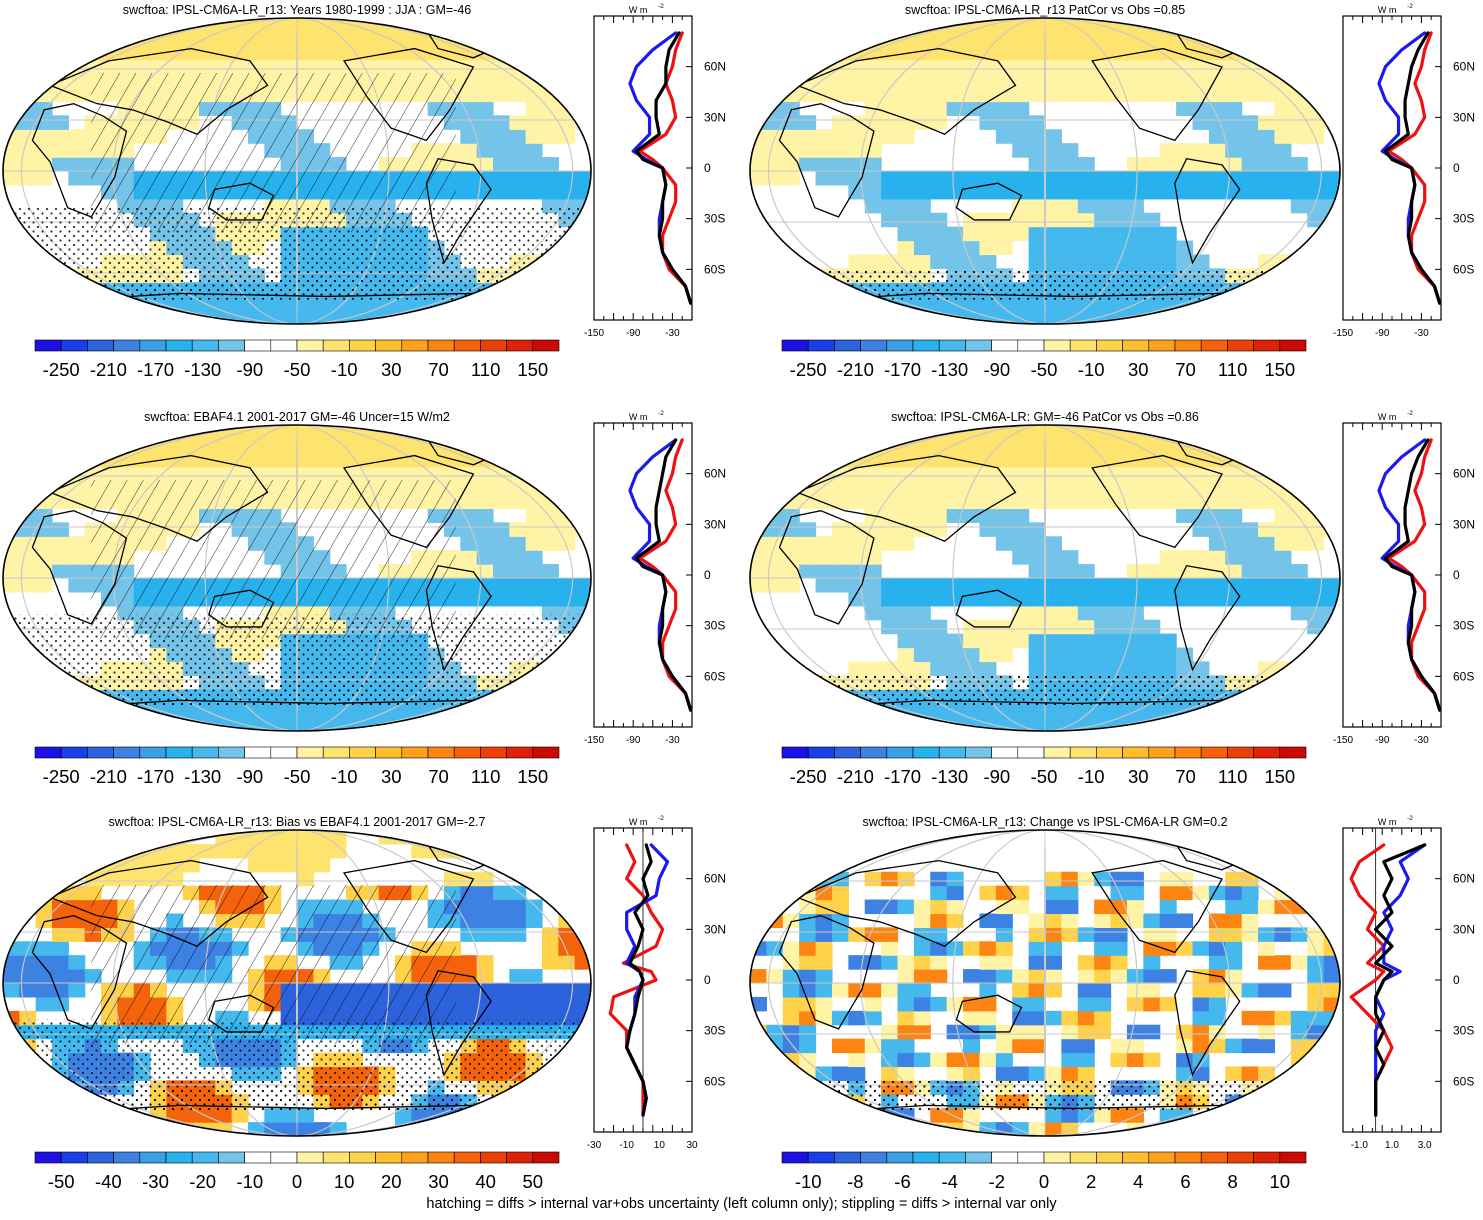 The width and height of the screenshot is (1483, 1220). Describe the element at coordinates (1185, 1181) in the screenshot. I see `colorbar-tick-label: 6` at that location.